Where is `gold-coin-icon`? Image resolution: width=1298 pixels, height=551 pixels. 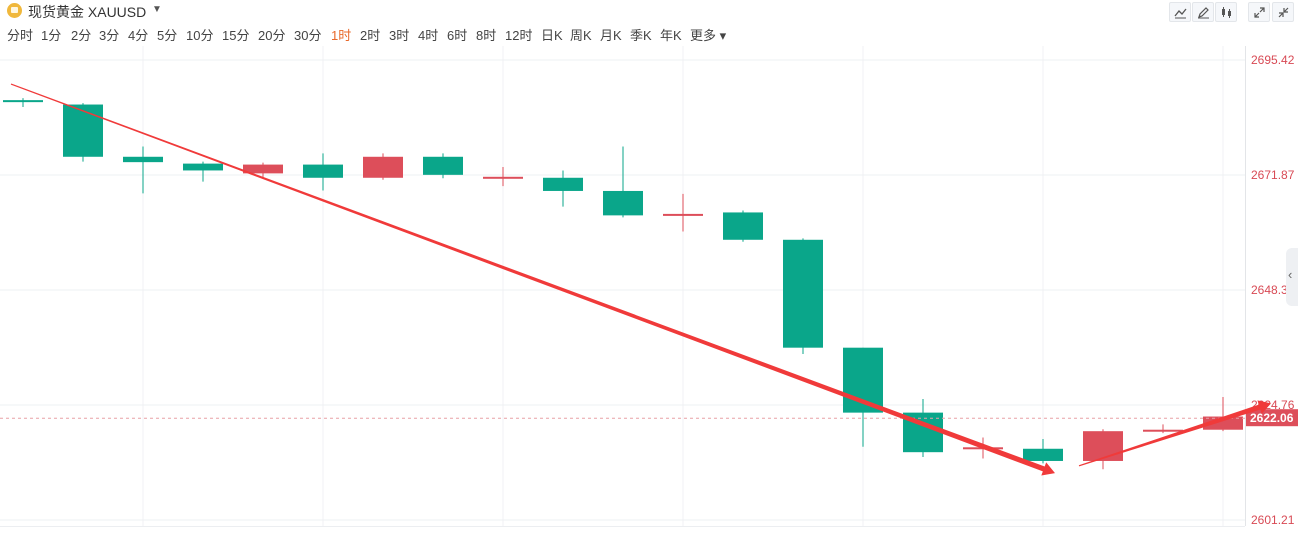
gold-coin-icon is located at coordinates (14, 10).